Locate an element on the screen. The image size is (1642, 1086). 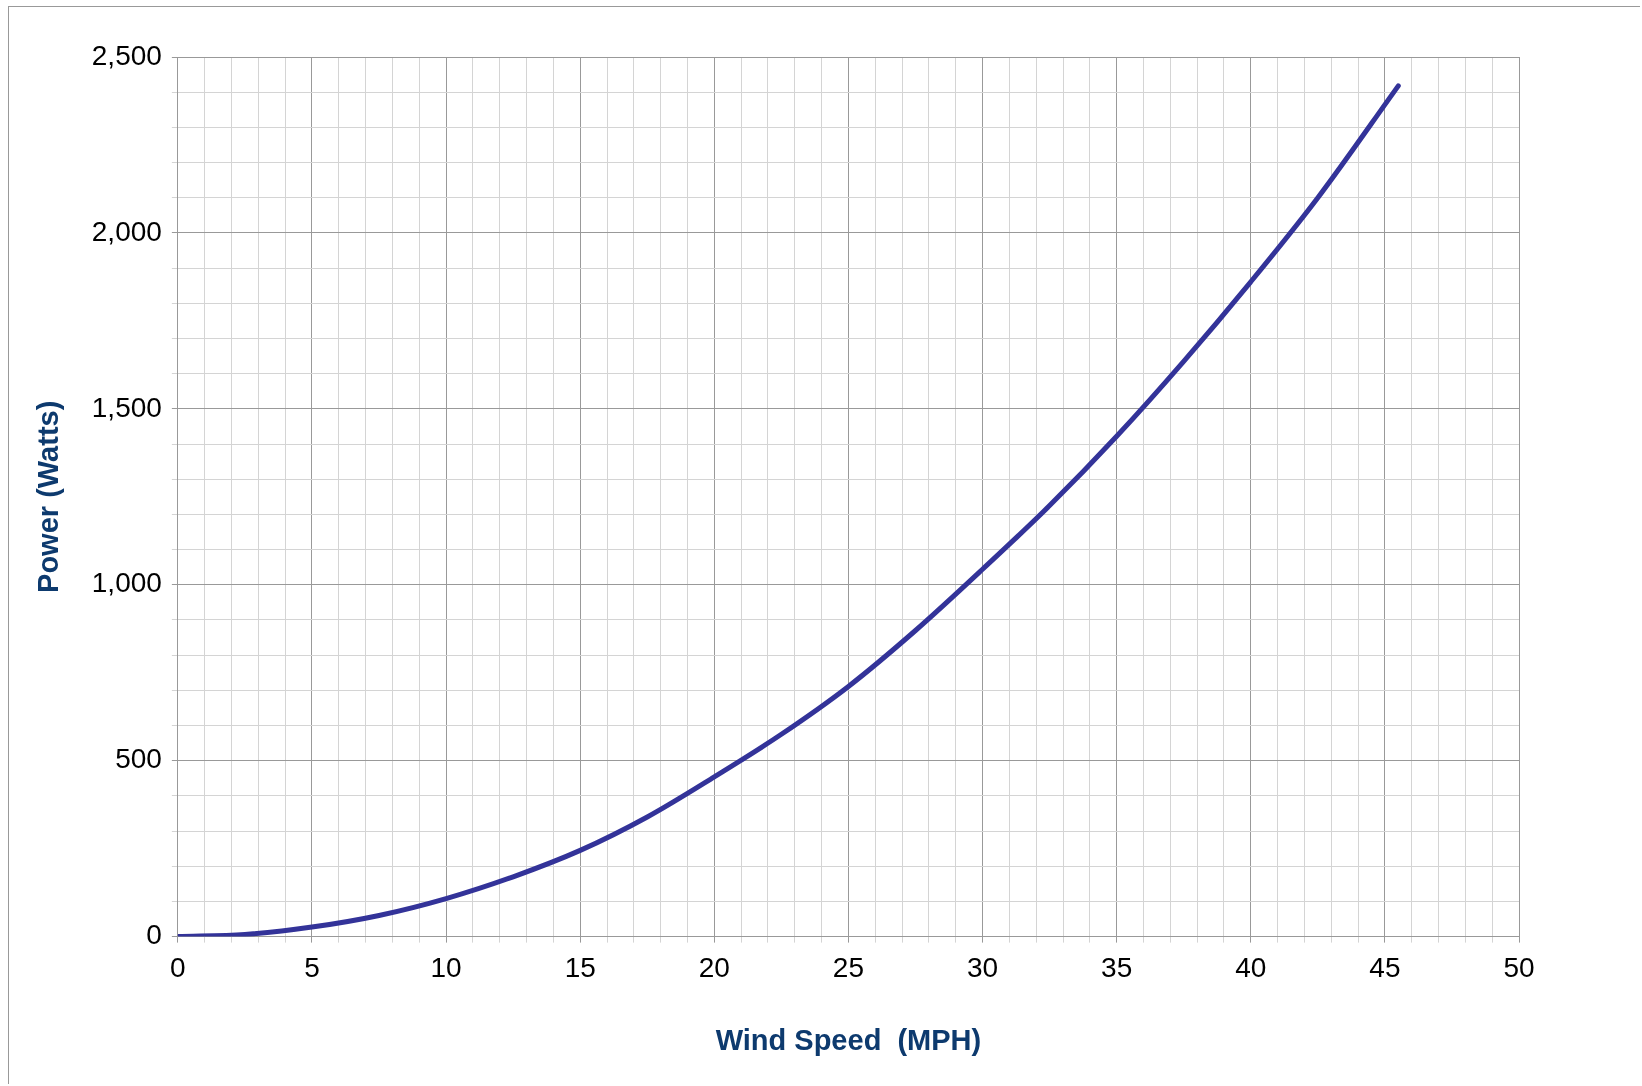
y-tick-label: 1,500 is located at coordinates (126, 407).